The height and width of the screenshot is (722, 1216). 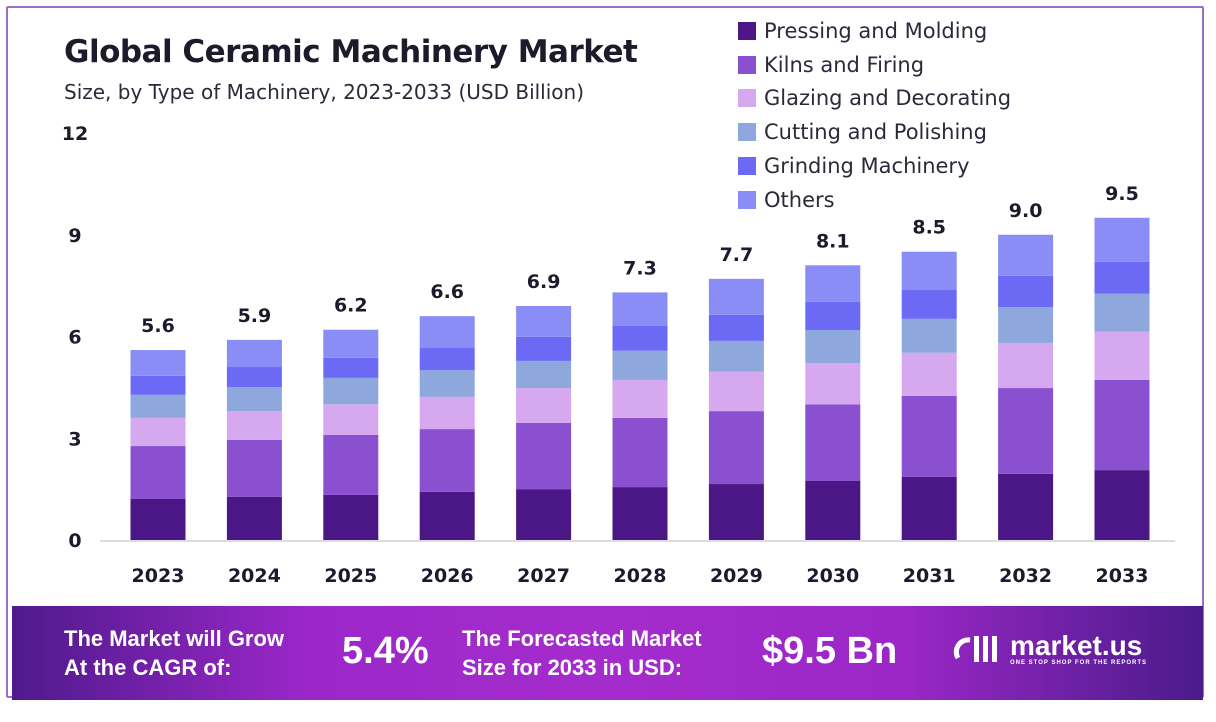 I want to click on legend-label: Pressing and Molding, so click(x=876, y=30).